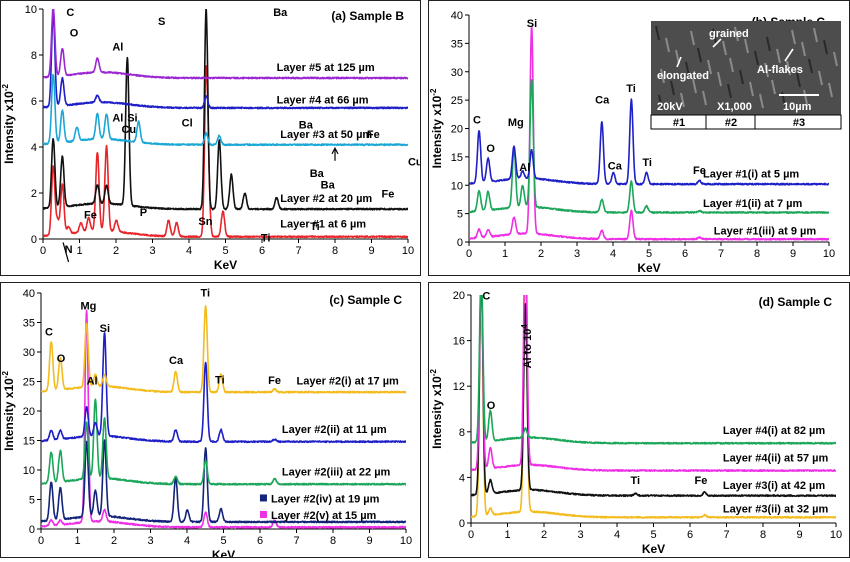 The width and height of the screenshot is (850, 562). I want to click on series-line, so click(223, 442).